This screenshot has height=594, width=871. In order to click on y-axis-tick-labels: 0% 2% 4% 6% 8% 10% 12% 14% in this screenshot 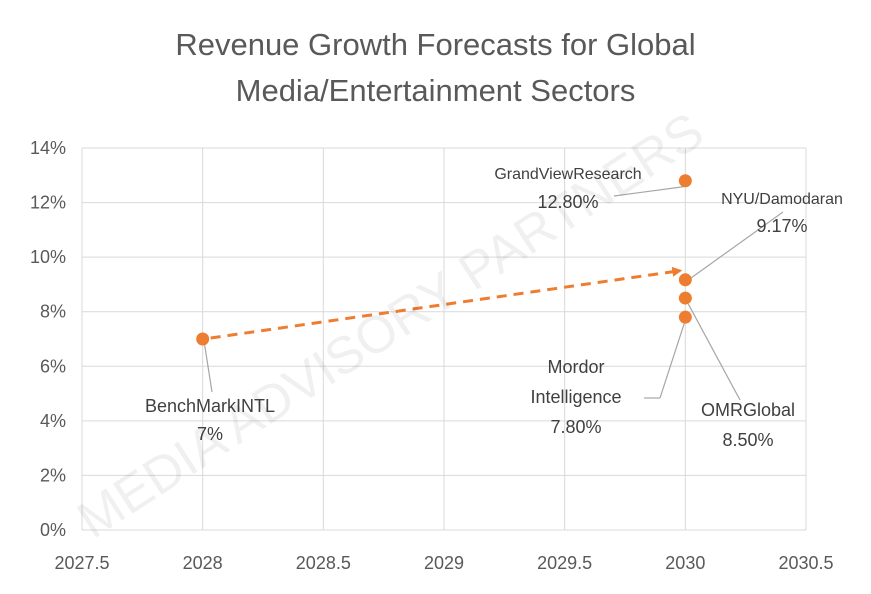, I will do `click(48, 339)`.